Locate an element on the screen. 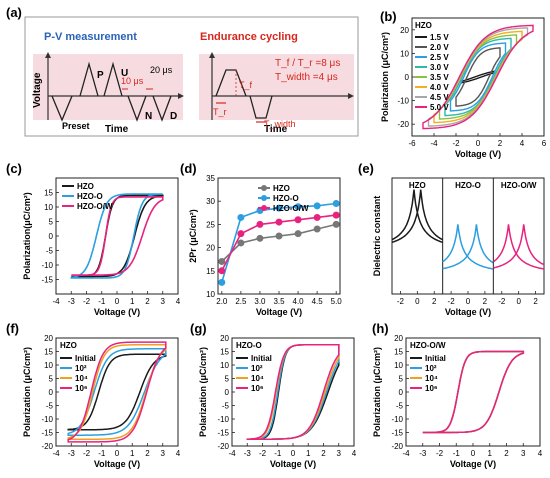 This screenshot has width=550, height=478. ec-yaxis-arrow is located at coordinates (212, 55).